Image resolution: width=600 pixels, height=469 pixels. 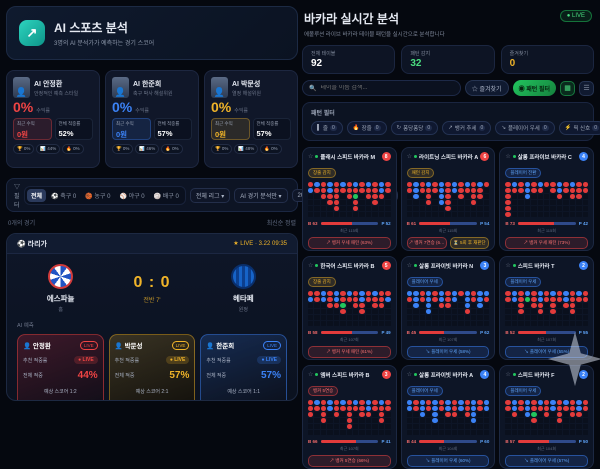 What do you see at coordinates (142, 111) in the screenshot?
I see `roi-label: 수익률` at bounding box center [142, 111].